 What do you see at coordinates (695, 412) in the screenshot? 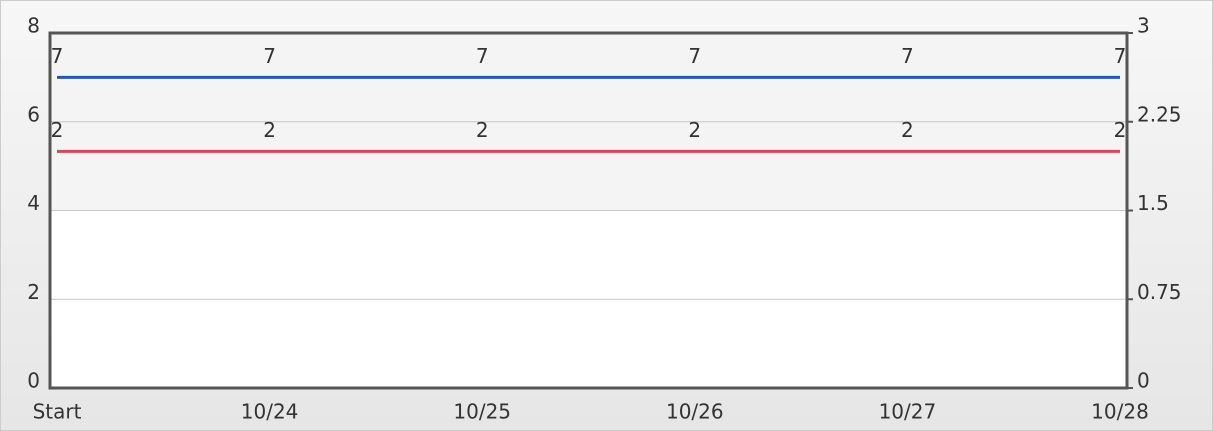
I see `x-tick-label: 10/26` at bounding box center [695, 412].